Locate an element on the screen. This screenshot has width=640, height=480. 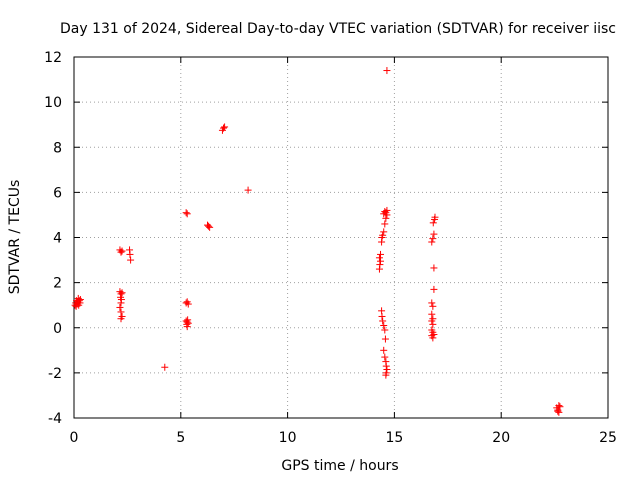
x-tick-label: 25 is located at coordinates (608, 438).